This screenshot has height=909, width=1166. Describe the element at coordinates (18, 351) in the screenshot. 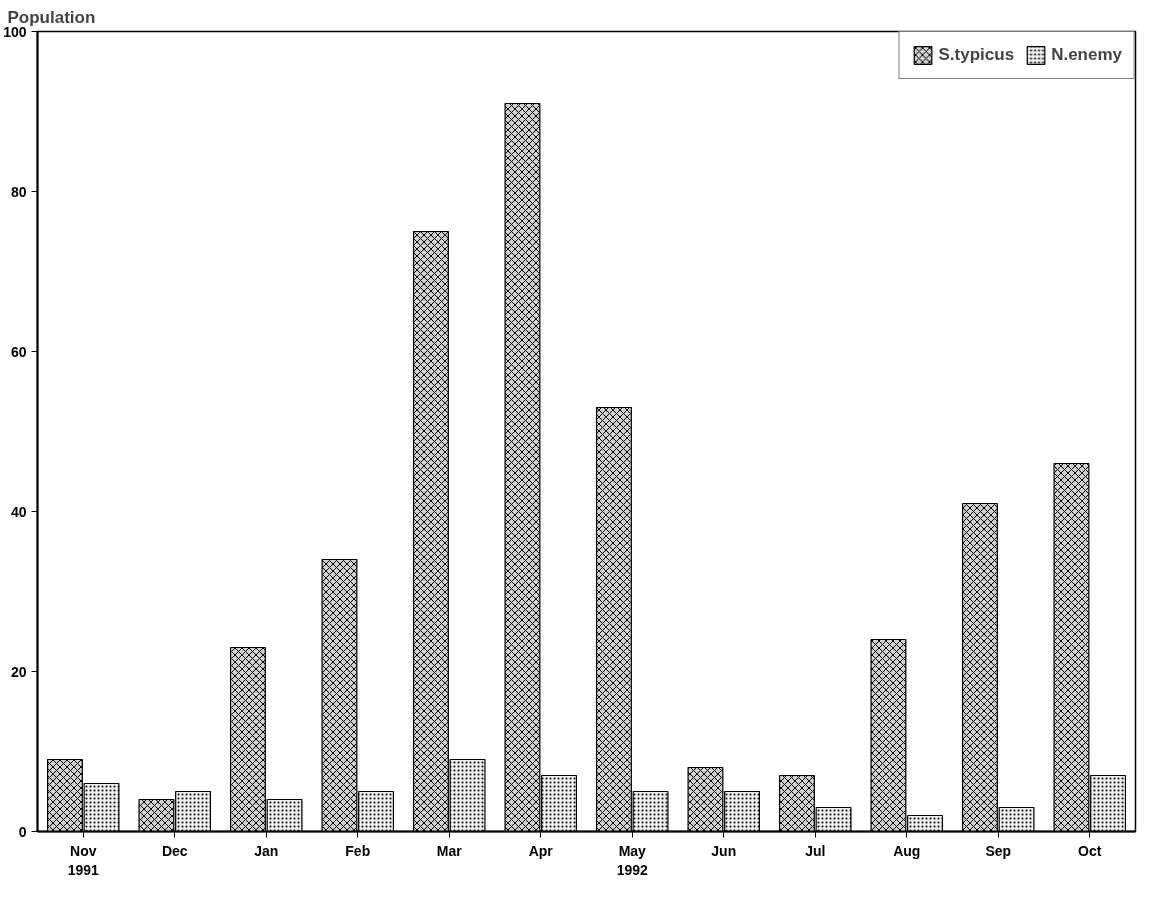

I see `y-tick-label: 60` at that location.